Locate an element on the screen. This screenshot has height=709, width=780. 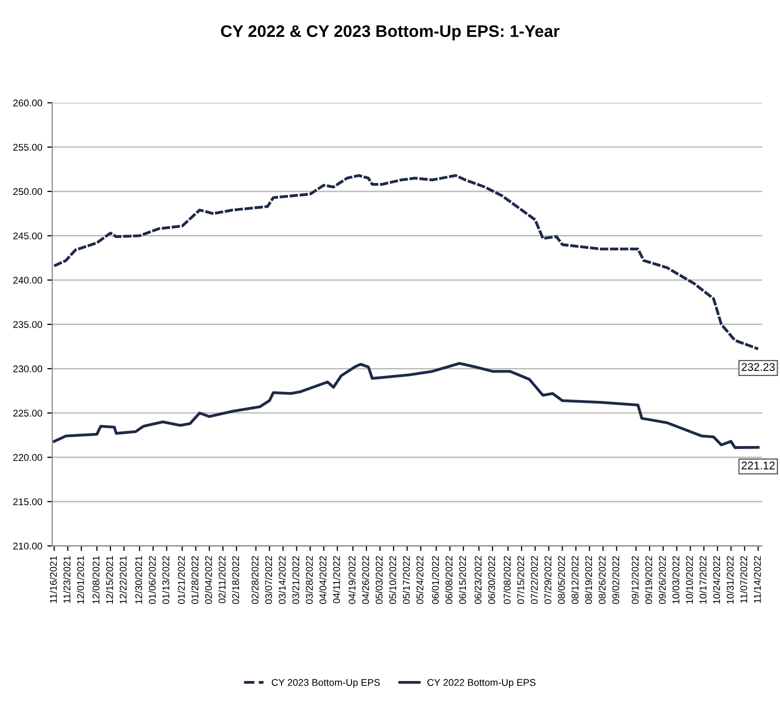
y-tick-label: 245.00 is located at coordinates (27, 236).